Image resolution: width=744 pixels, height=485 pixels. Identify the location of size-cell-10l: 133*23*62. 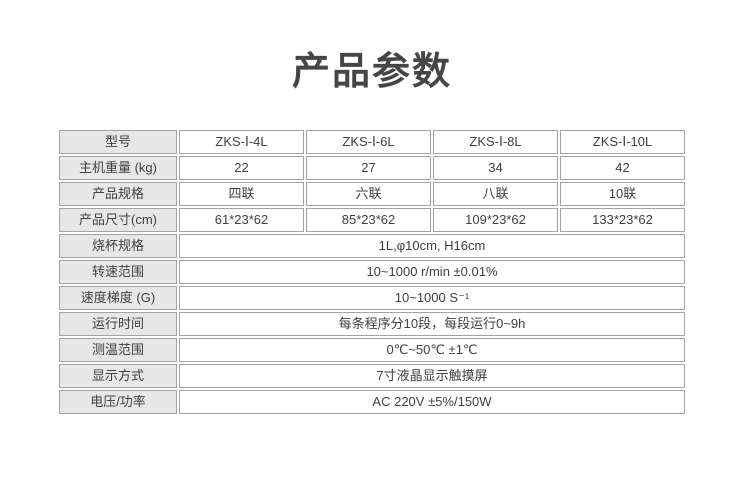
(622, 219).